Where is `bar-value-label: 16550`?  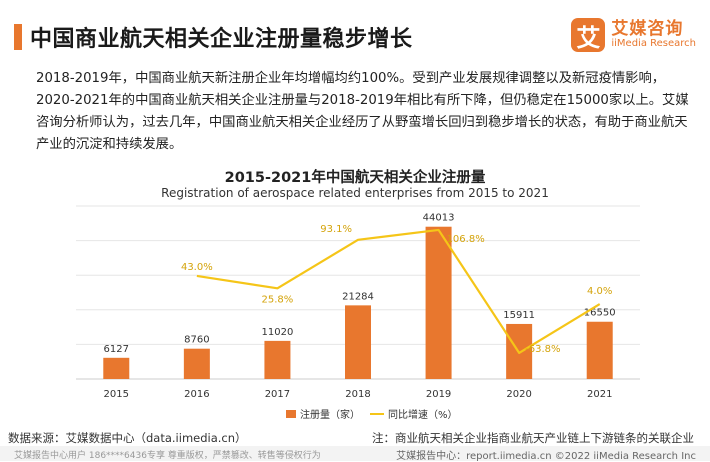
bar-value-label: 16550 is located at coordinates (600, 313).